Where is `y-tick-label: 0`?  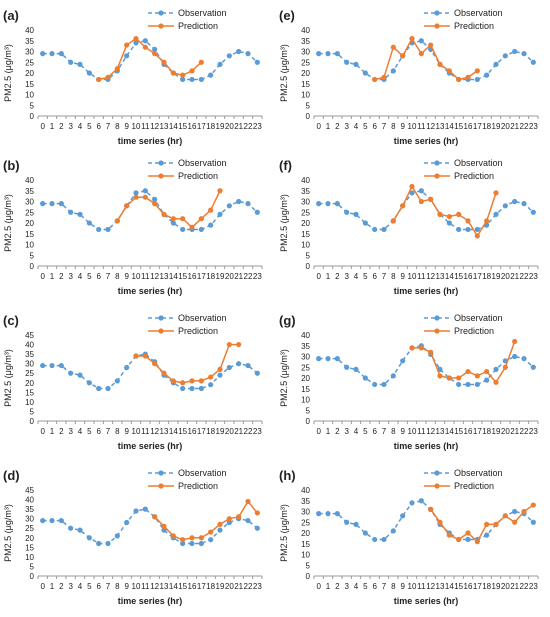
y-tick-label: 0 is located at coordinates (32, 576).